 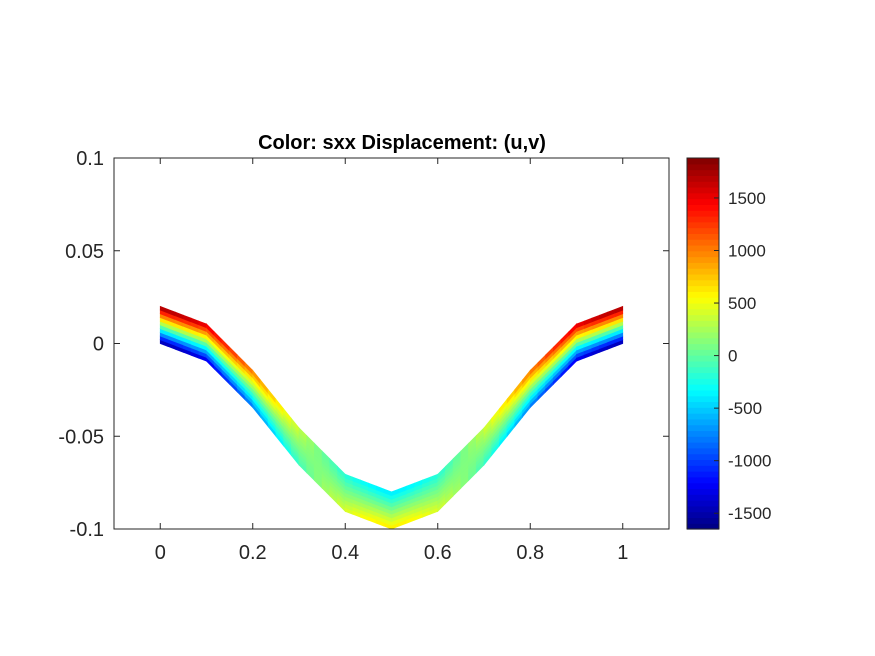 I want to click on x-tick-label: 0, so click(x=160, y=553).